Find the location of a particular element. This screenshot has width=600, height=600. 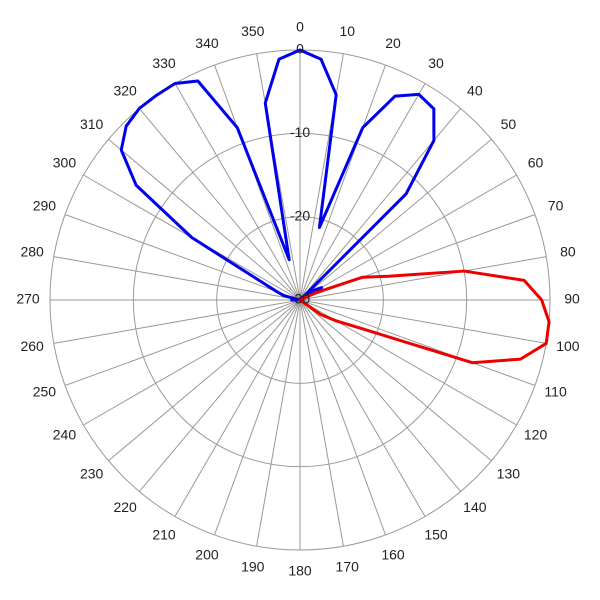

angle-label: 100 is located at coordinates (568, 346).